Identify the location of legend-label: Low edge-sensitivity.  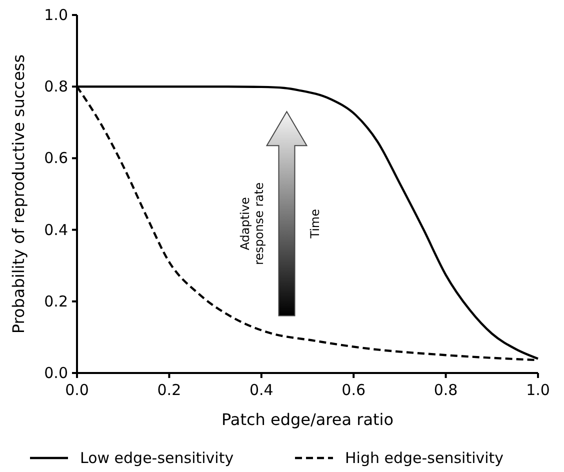
(157, 458).